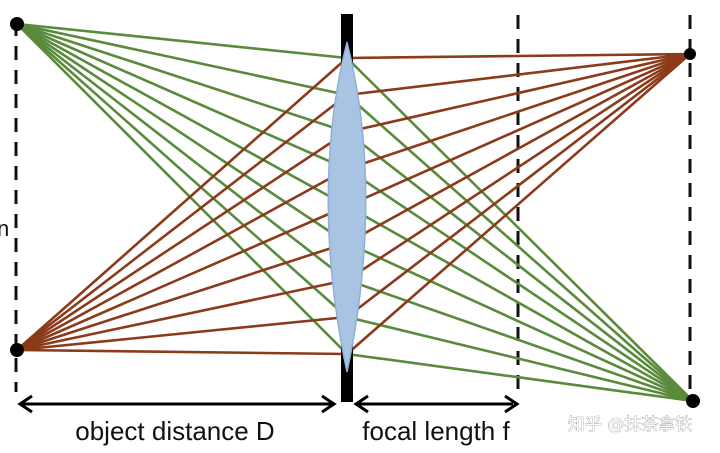 The height and width of the screenshot is (453, 720). Describe the element at coordinates (436, 404) in the screenshot. I see `focal-length-arrow` at that location.